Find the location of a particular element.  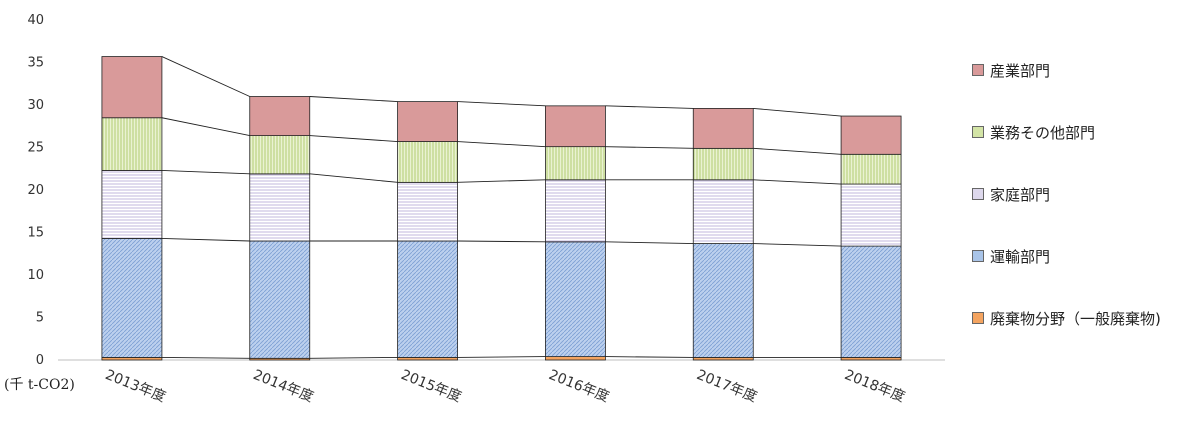

y-tick-label: 35 is located at coordinates (35, 63).